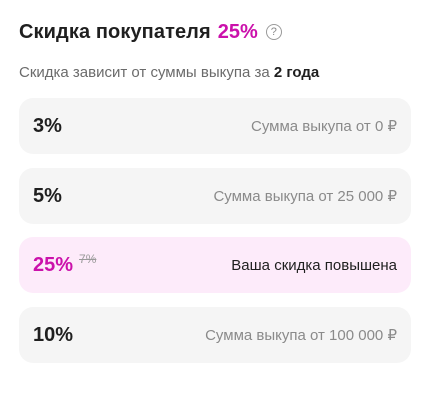 Image resolution: width=429 pixels, height=417 pixels. I want to click on tier-percent-group: 10%, so click(53, 335).